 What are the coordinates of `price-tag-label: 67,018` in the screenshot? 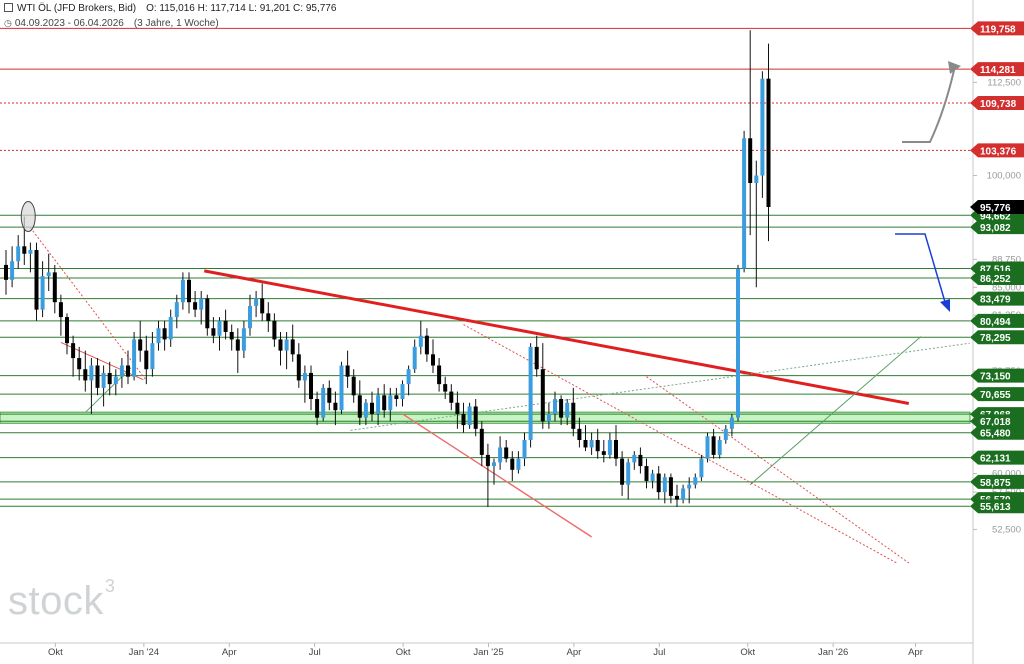 It's located at (995, 422).